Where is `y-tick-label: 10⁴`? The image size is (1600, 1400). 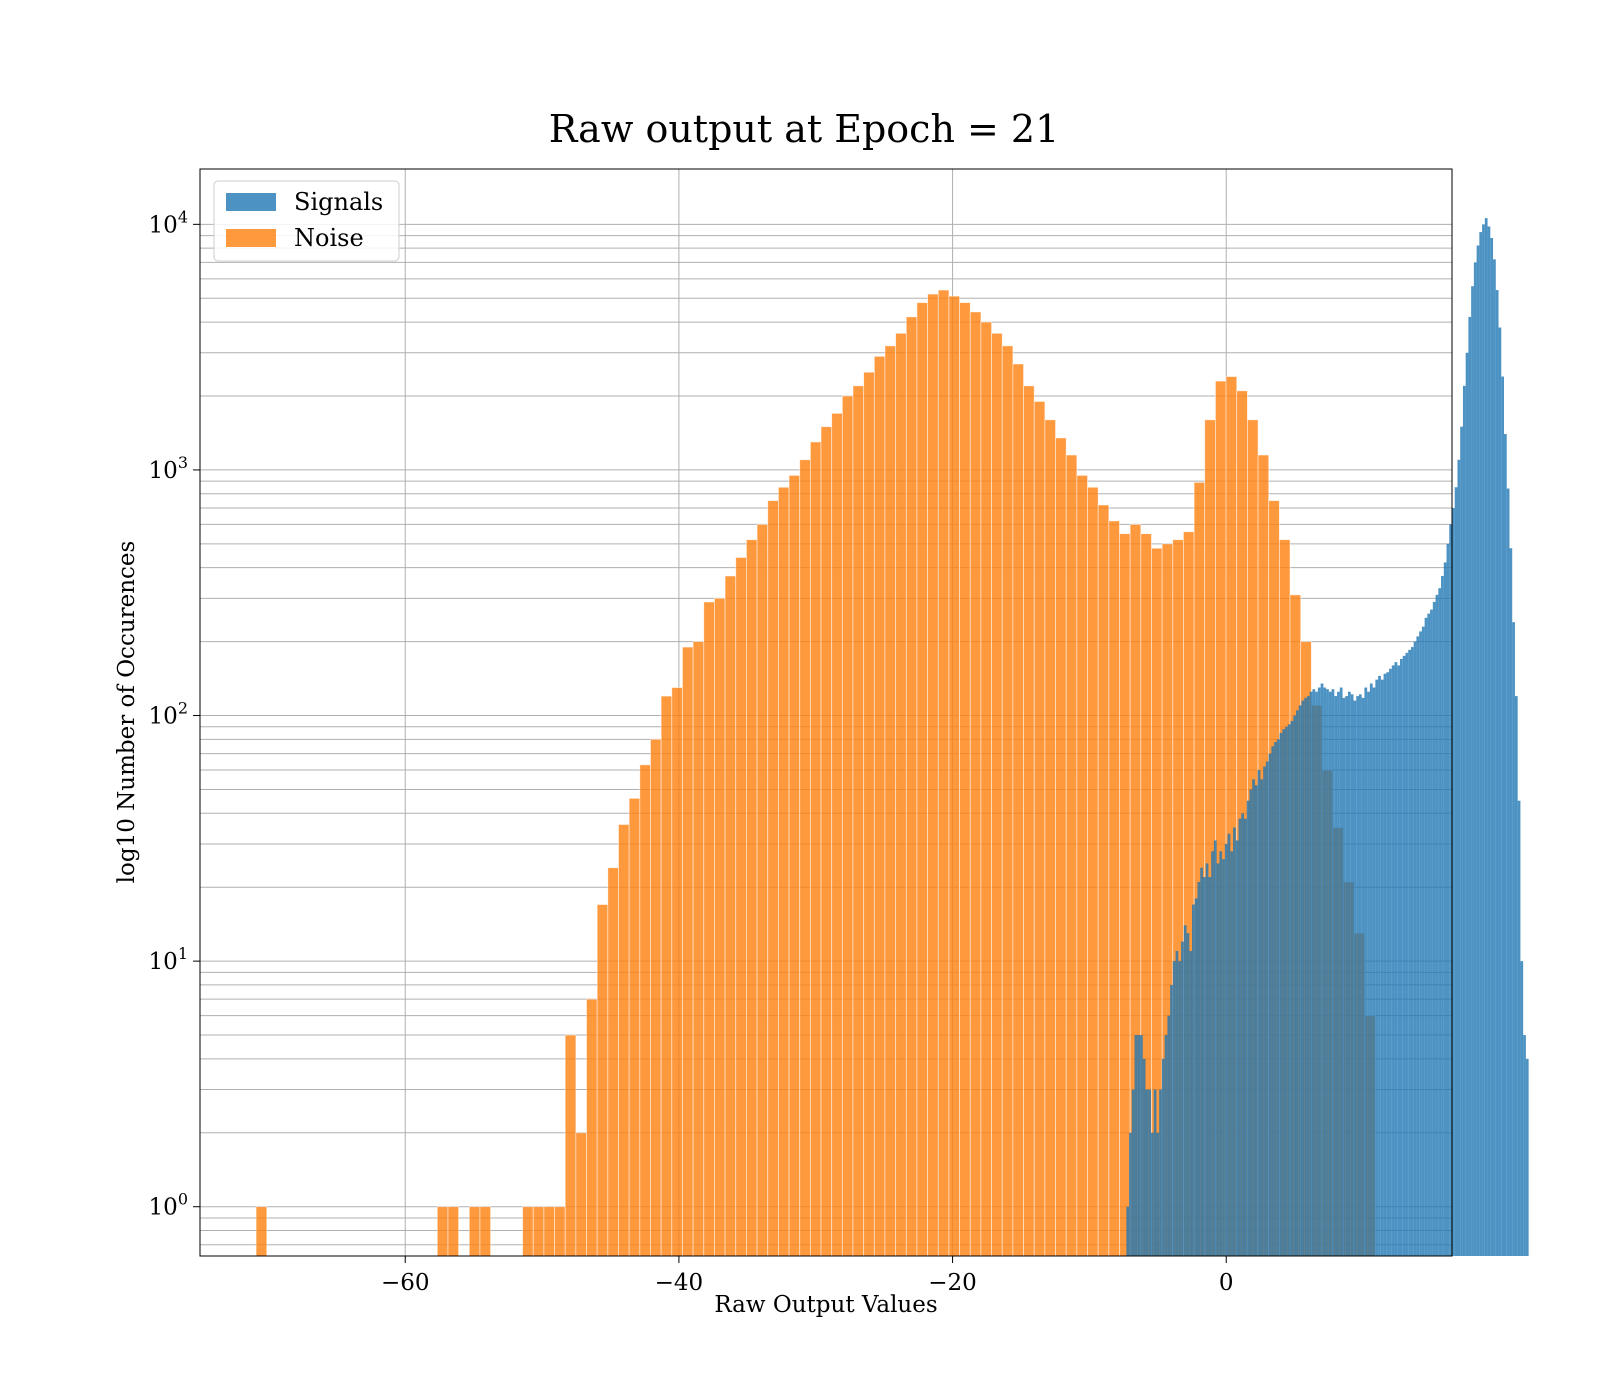 y-tick-label: 10⁴ is located at coordinates (168, 222).